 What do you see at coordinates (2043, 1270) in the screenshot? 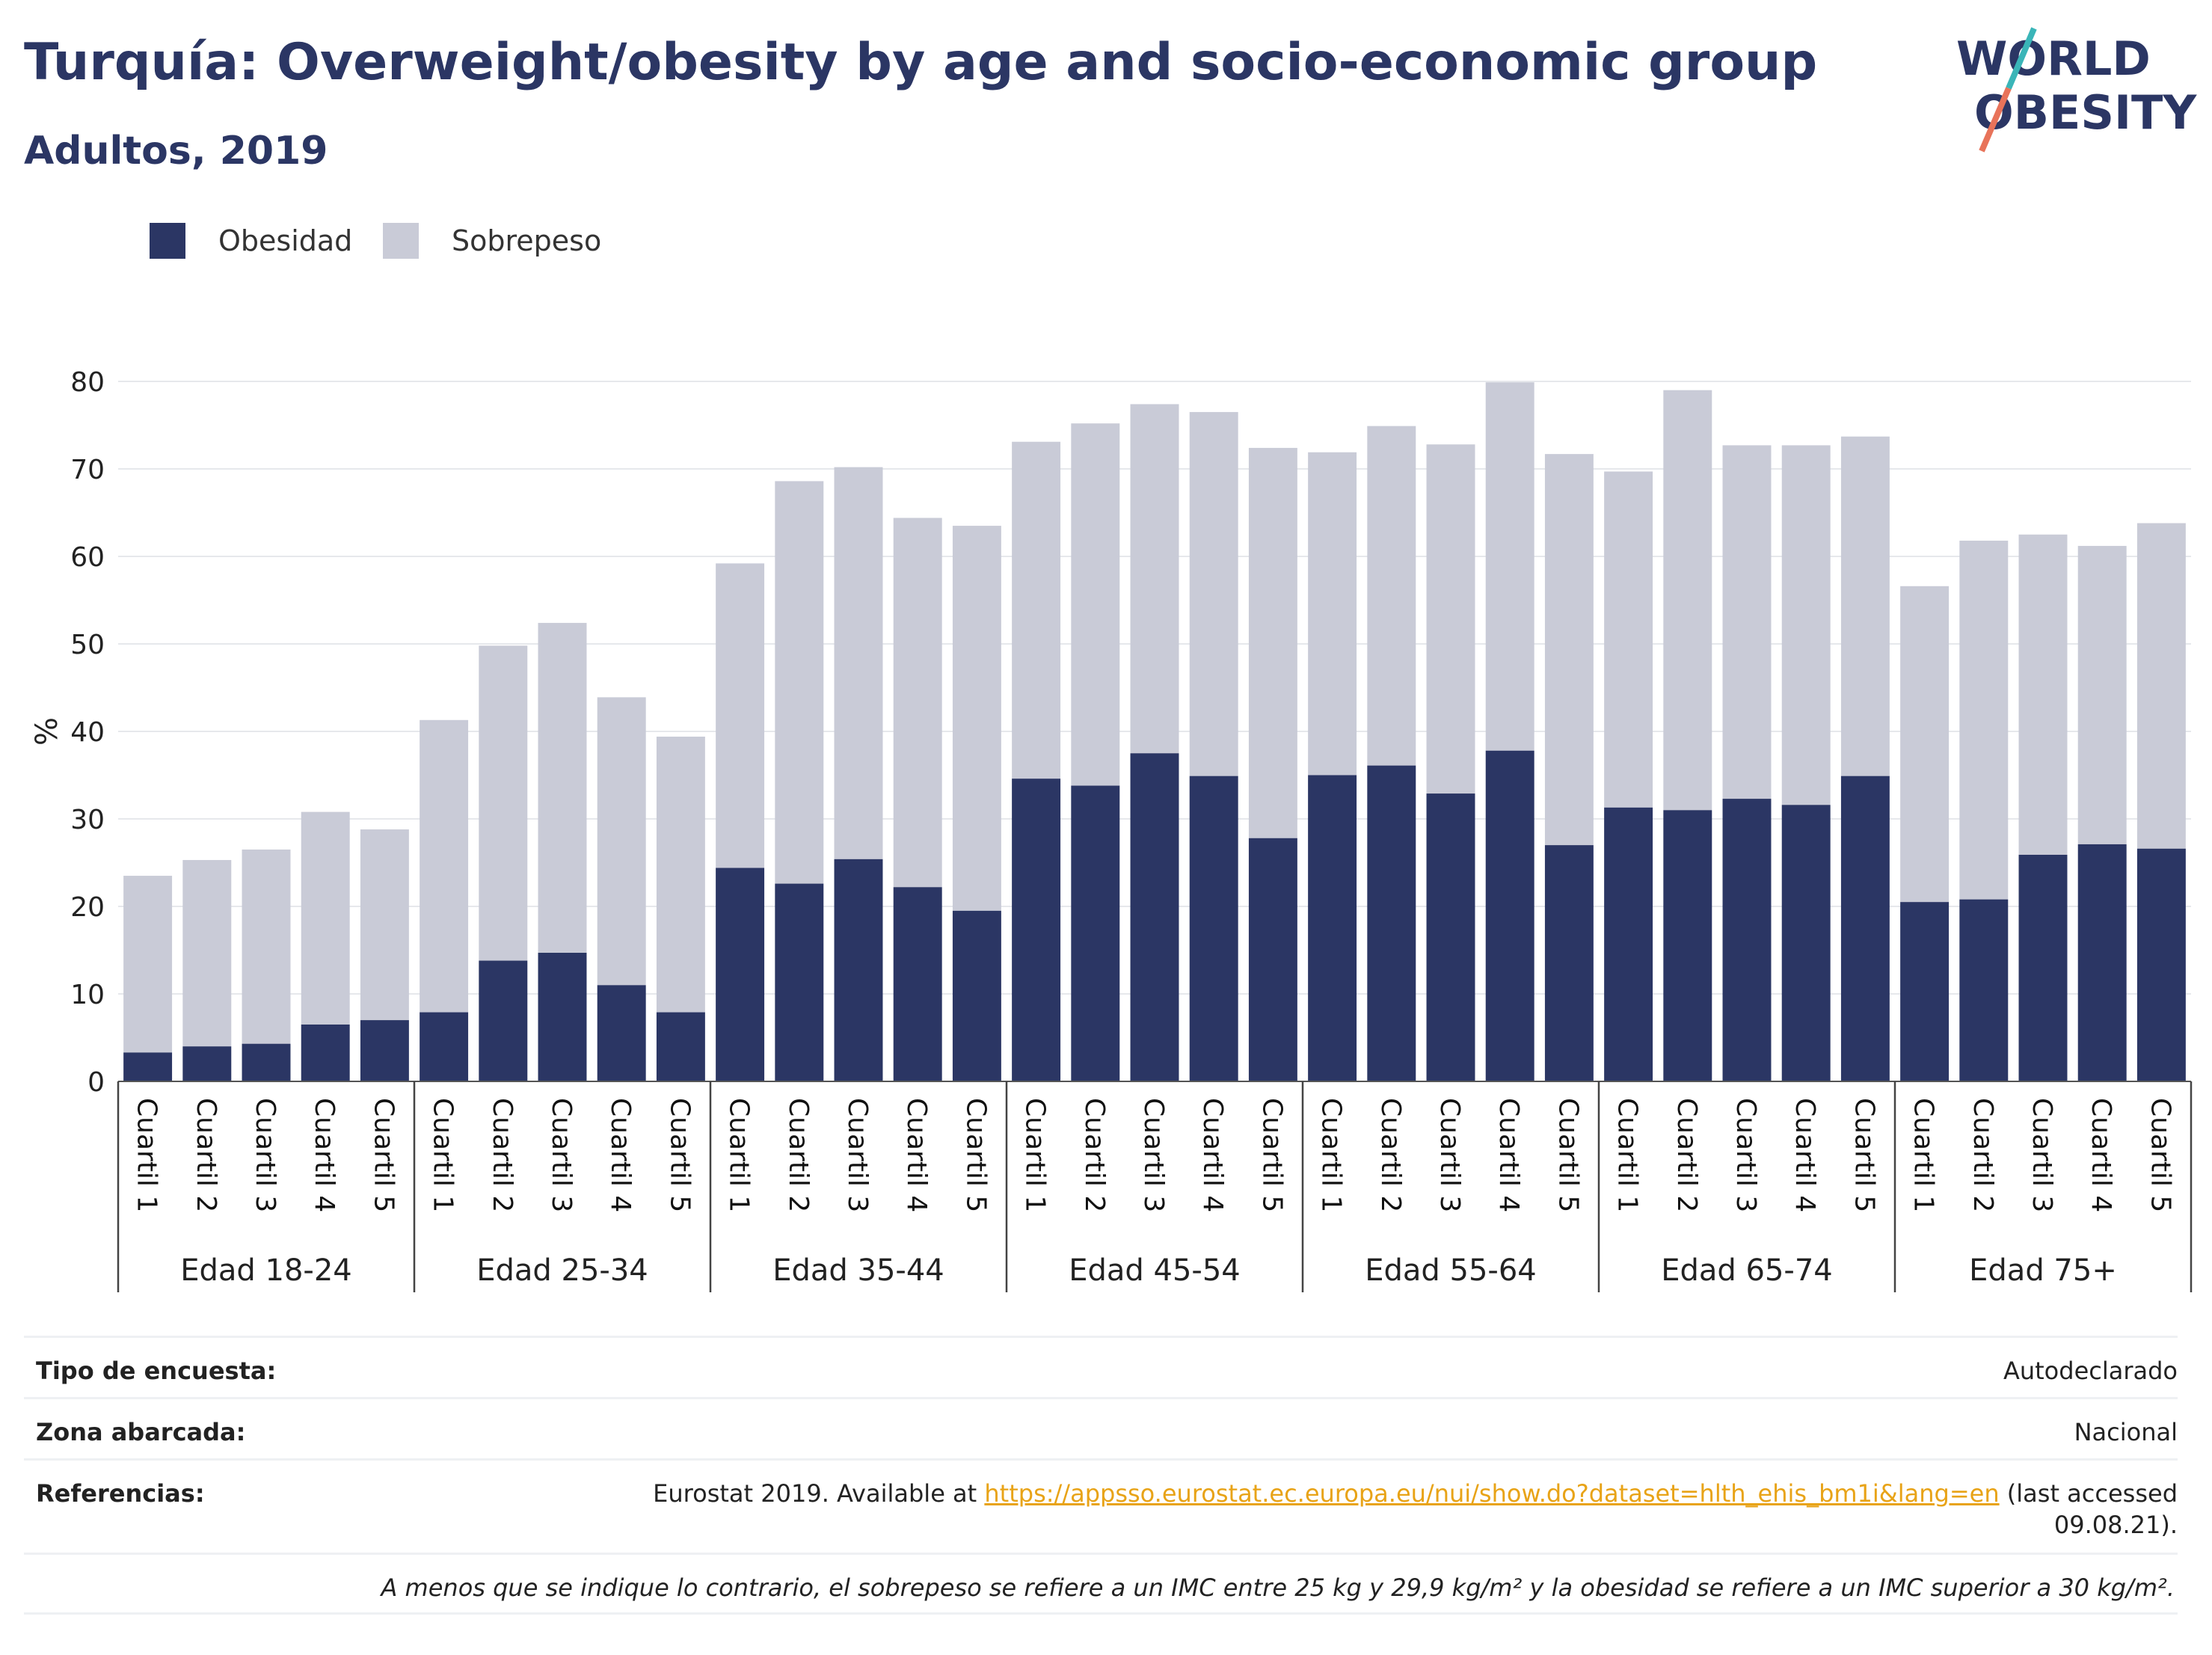
I see `group-label: Edad 75+` at bounding box center [2043, 1270].